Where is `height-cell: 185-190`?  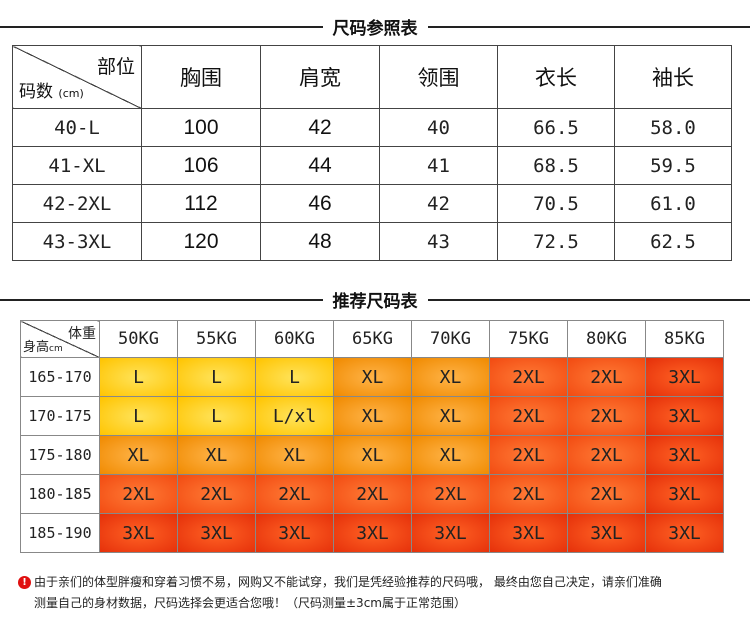 height-cell: 185-190 is located at coordinates (60, 533).